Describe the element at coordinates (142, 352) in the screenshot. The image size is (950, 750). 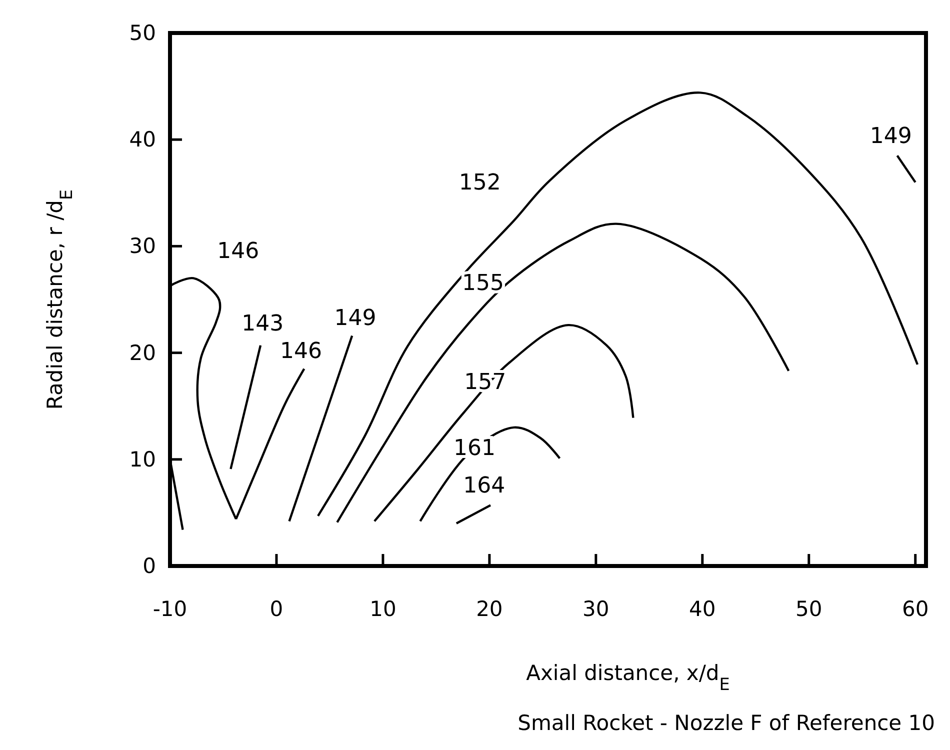
I see `y-tick-label: 20` at that location.